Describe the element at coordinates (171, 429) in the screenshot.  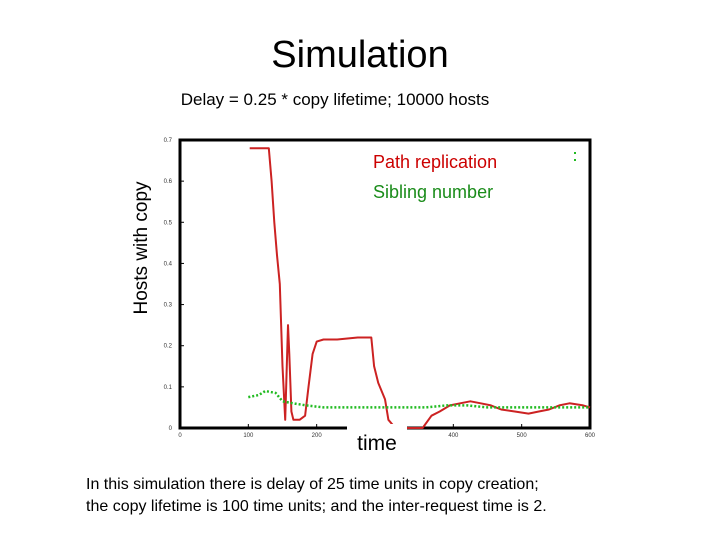
I see `y-tick-label: 0` at that location.